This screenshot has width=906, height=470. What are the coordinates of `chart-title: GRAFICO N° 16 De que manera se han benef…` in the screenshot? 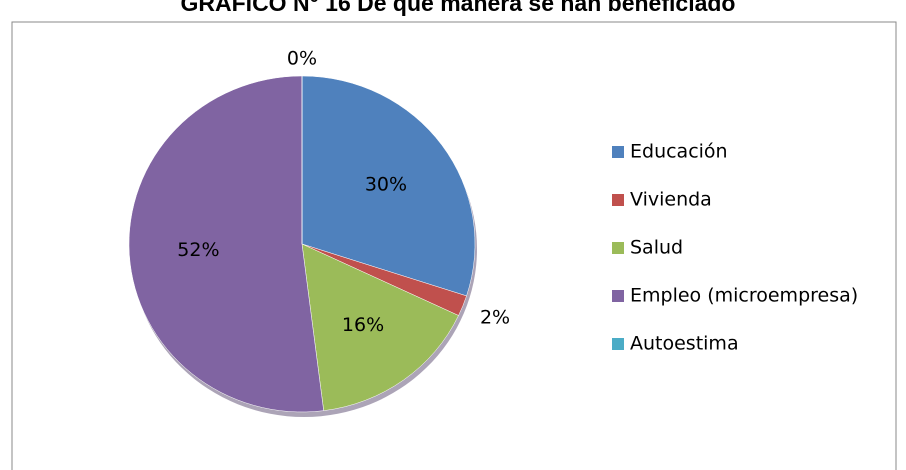 It's located at (458, 8).